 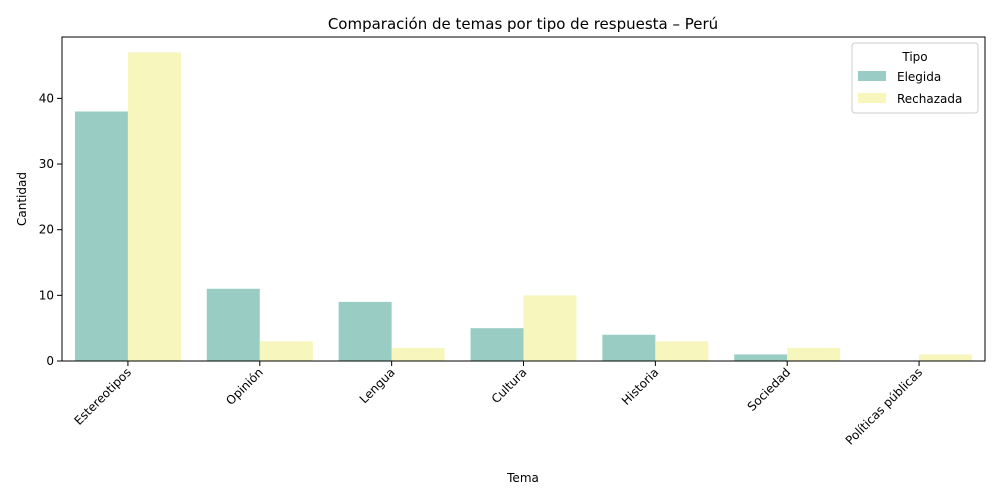 What do you see at coordinates (497, 344) in the screenshot?
I see `bar-elegida-cultura` at bounding box center [497, 344].